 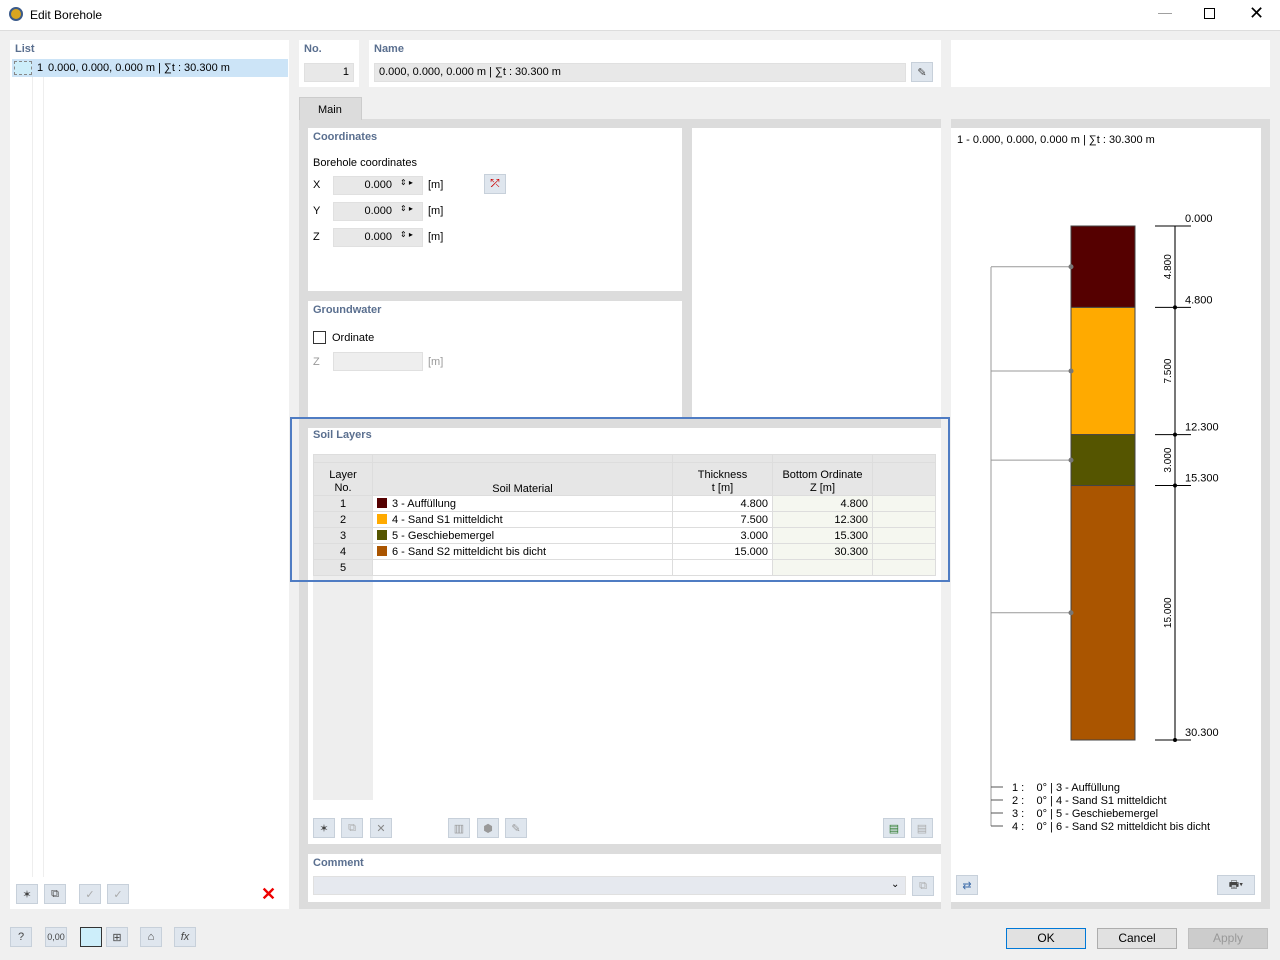 I want to click on close-button: ✕, so click(x=1257, y=13).